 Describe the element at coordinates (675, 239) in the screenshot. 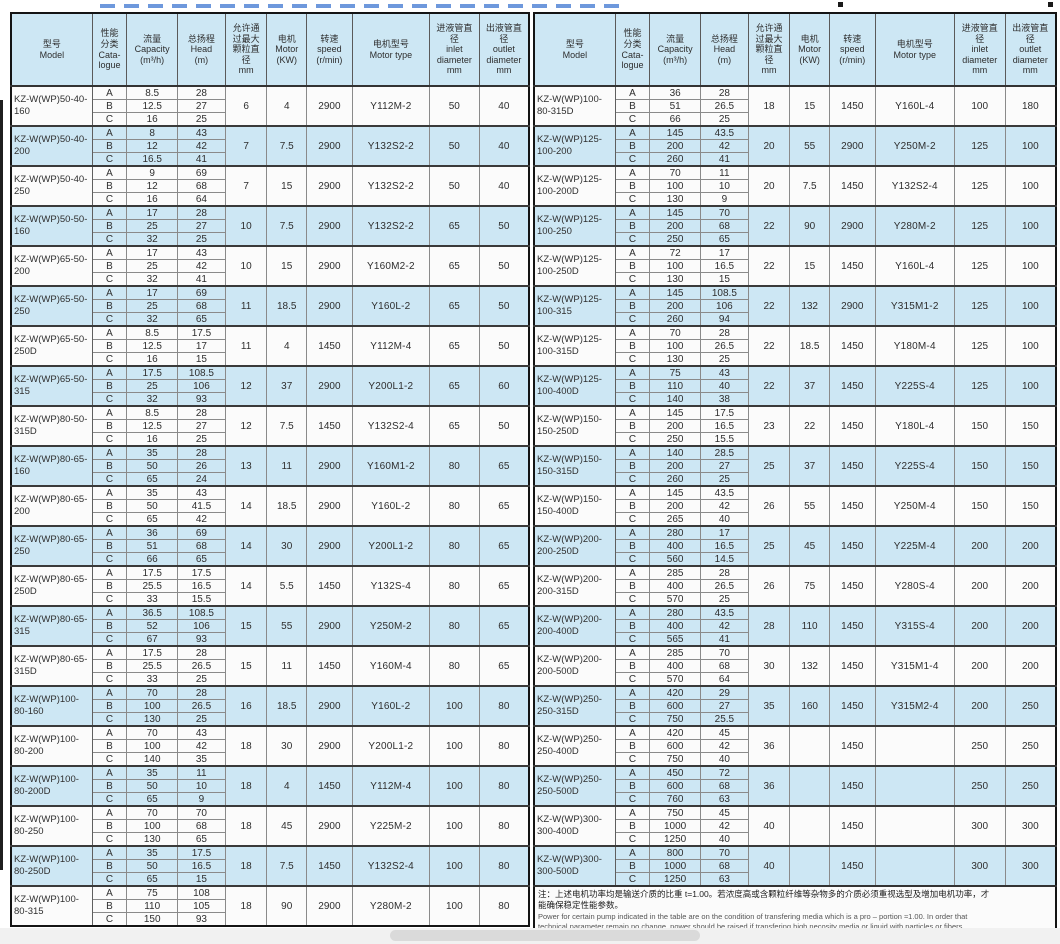

I see `capacity-cell: 250` at that location.